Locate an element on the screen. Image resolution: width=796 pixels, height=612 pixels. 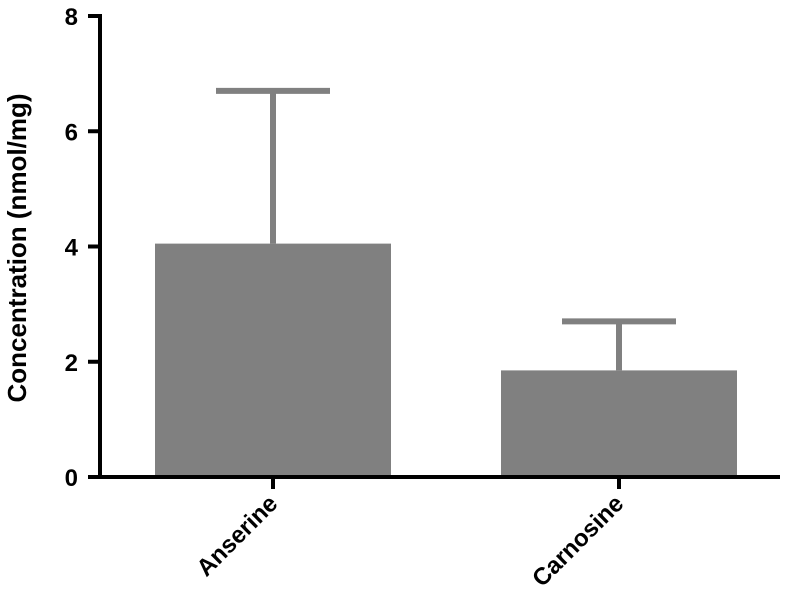
y-axis-title: Concentration (nmol/mg) is located at coordinates (17, 247).